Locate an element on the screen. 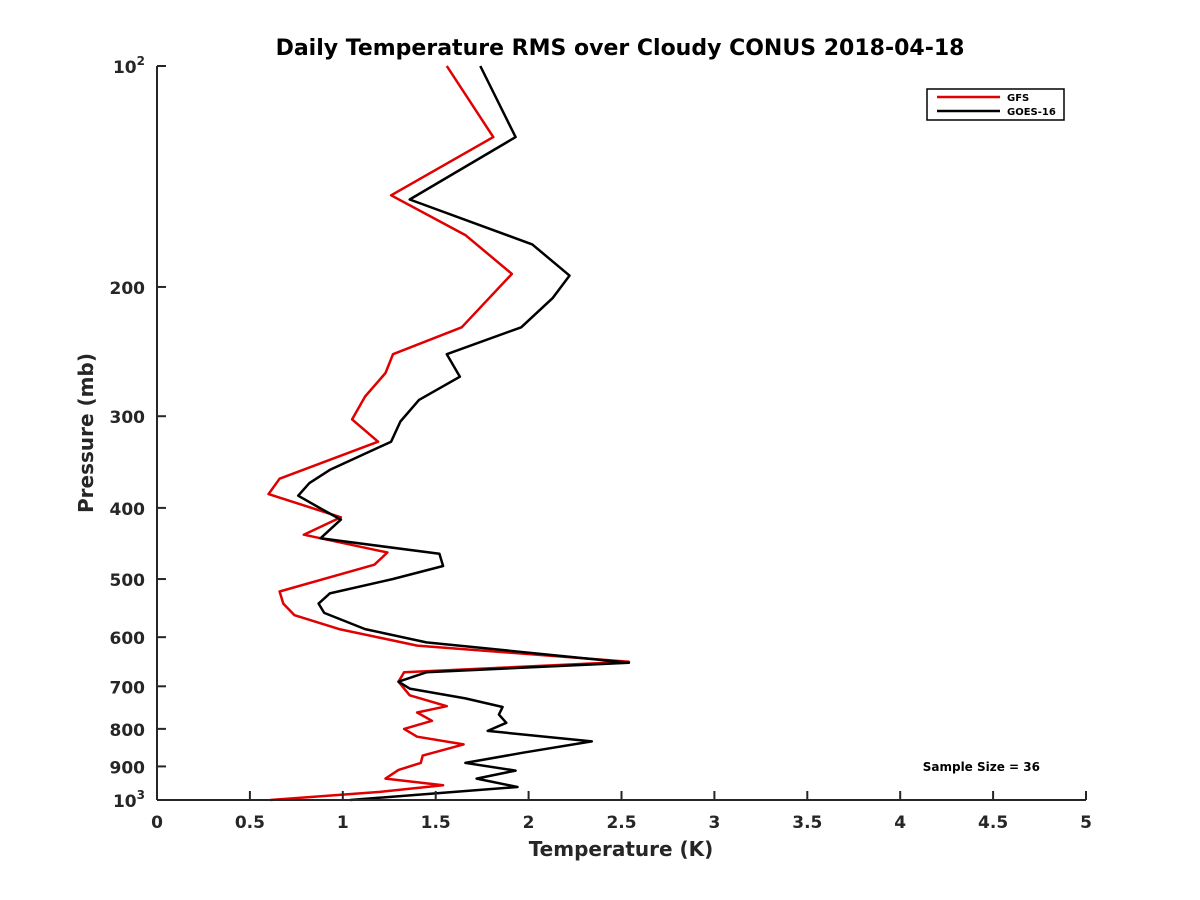  sample-size-annotation: Sample Size = 36 is located at coordinates (981, 767).